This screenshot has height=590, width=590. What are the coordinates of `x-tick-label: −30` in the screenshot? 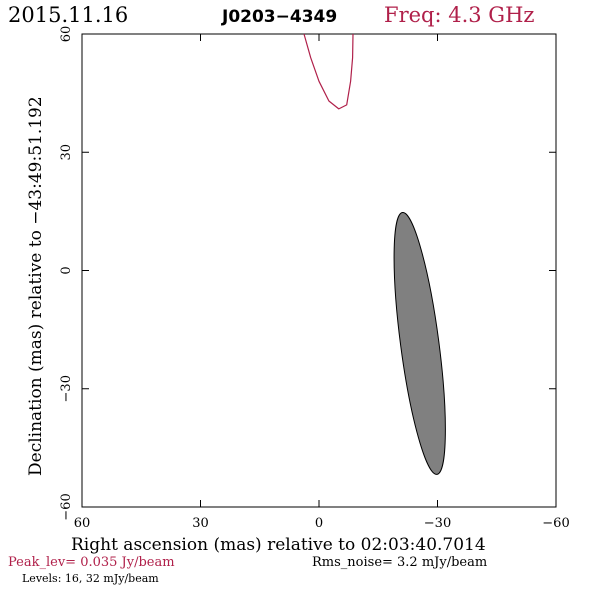 It's located at (437, 523).